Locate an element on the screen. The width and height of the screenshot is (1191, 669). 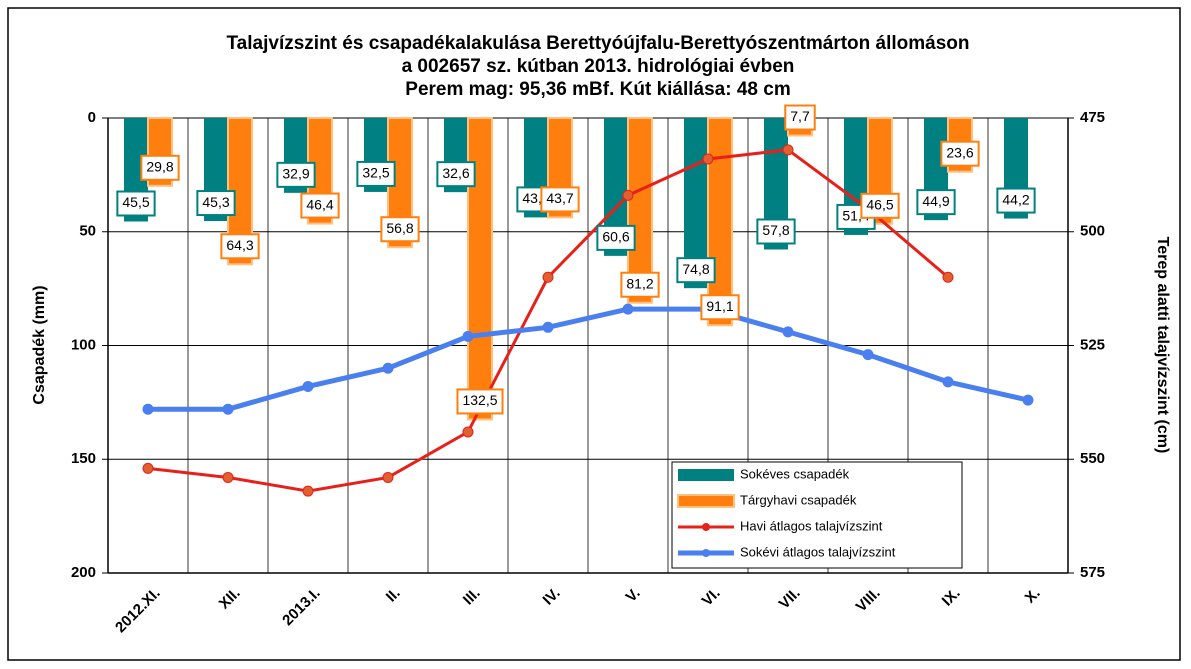
data-label-text: 45,3 is located at coordinates (215, 202).